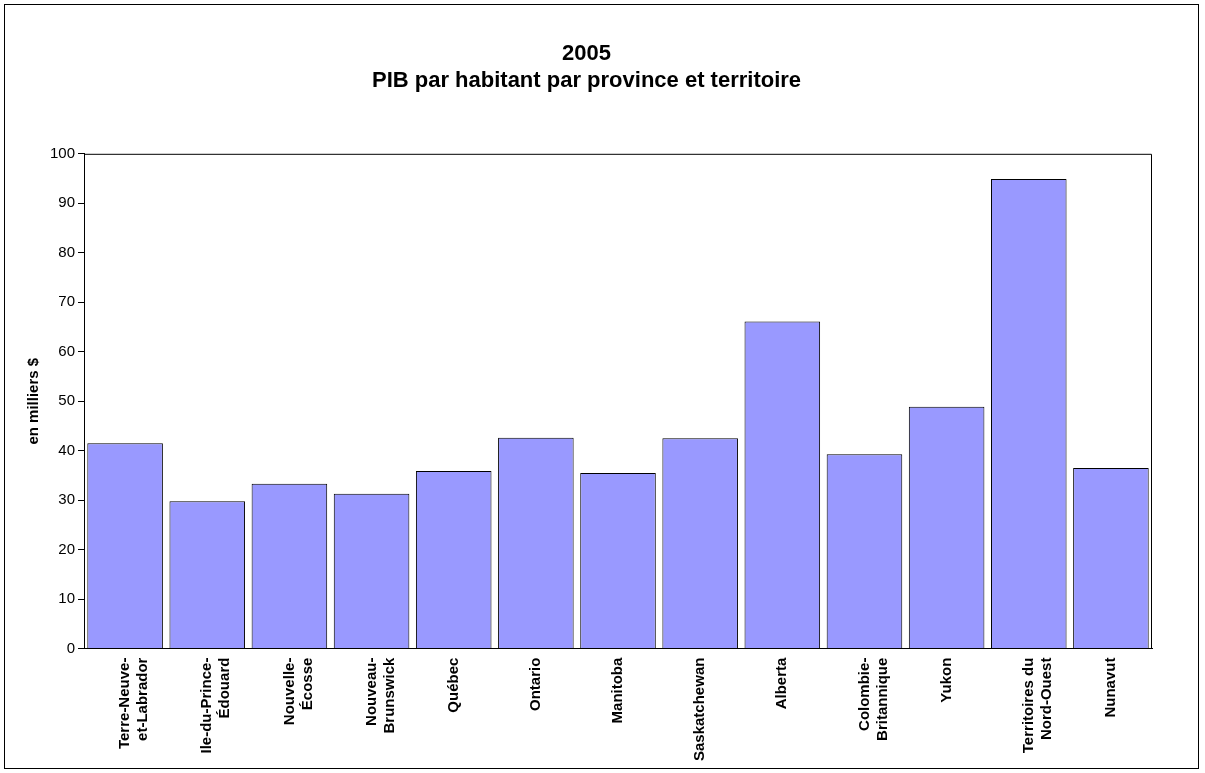 The height and width of the screenshot is (773, 1205). I want to click on y-tick-label: 20, so click(67, 548).